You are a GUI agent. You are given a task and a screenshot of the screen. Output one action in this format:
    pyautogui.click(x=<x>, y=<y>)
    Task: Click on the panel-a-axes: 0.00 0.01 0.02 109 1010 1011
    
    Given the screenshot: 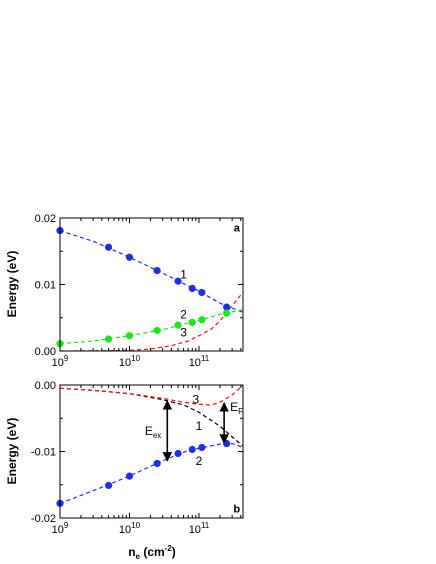 What is the action you would take?
    pyautogui.click(x=139, y=291)
    